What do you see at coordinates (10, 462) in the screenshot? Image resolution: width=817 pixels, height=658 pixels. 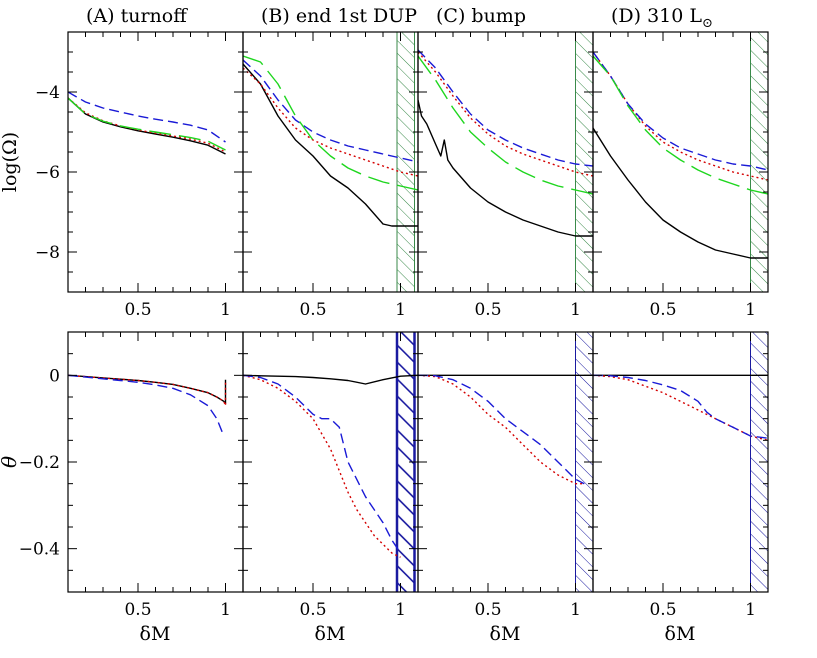 I see `y-axis-label-bottom: θ` at bounding box center [10, 462].